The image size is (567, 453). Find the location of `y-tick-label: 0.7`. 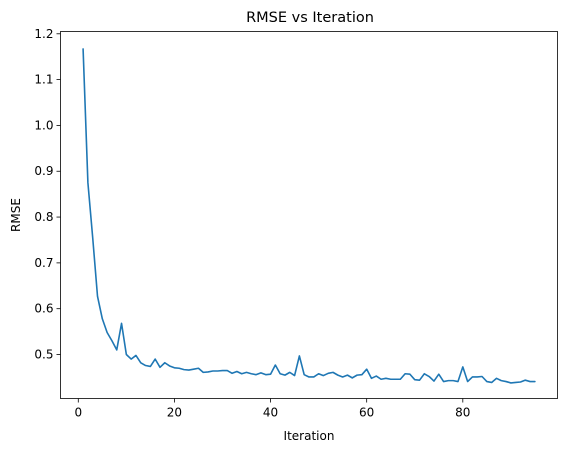

y-tick-label: 0.7 is located at coordinates (43, 263).